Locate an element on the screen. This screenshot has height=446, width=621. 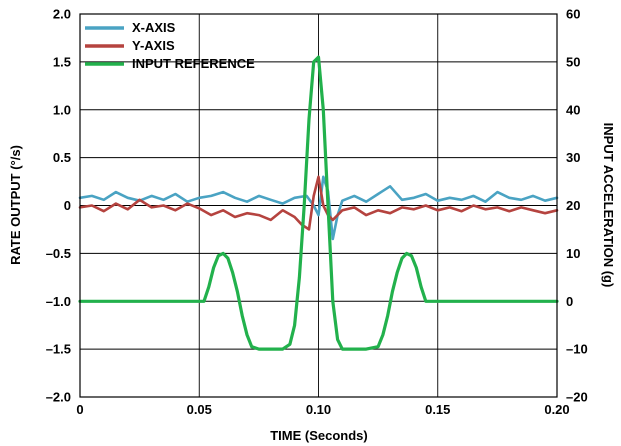
legend-label: INPUT REFERENCE is located at coordinates (193, 63).